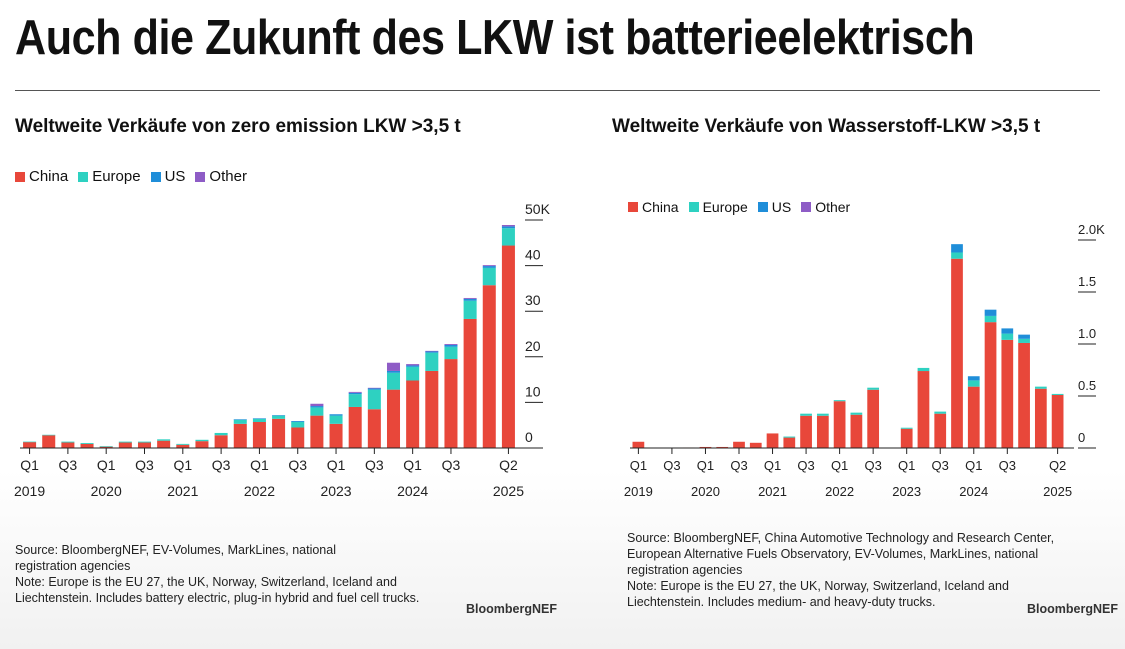  I want to click on y-tick-label: 1.5, so click(1087, 281).